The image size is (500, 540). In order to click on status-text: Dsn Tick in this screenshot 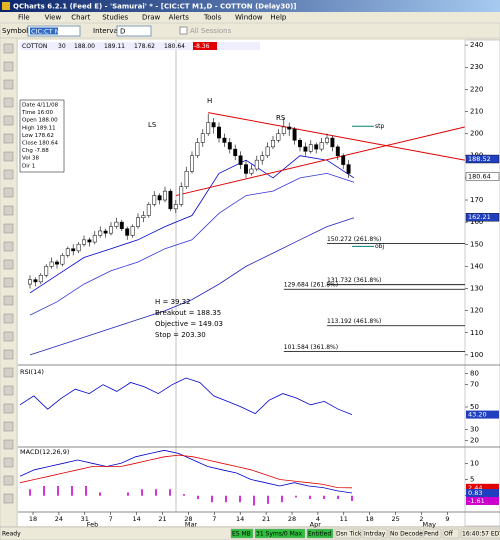, I will do `click(349, 534)`.